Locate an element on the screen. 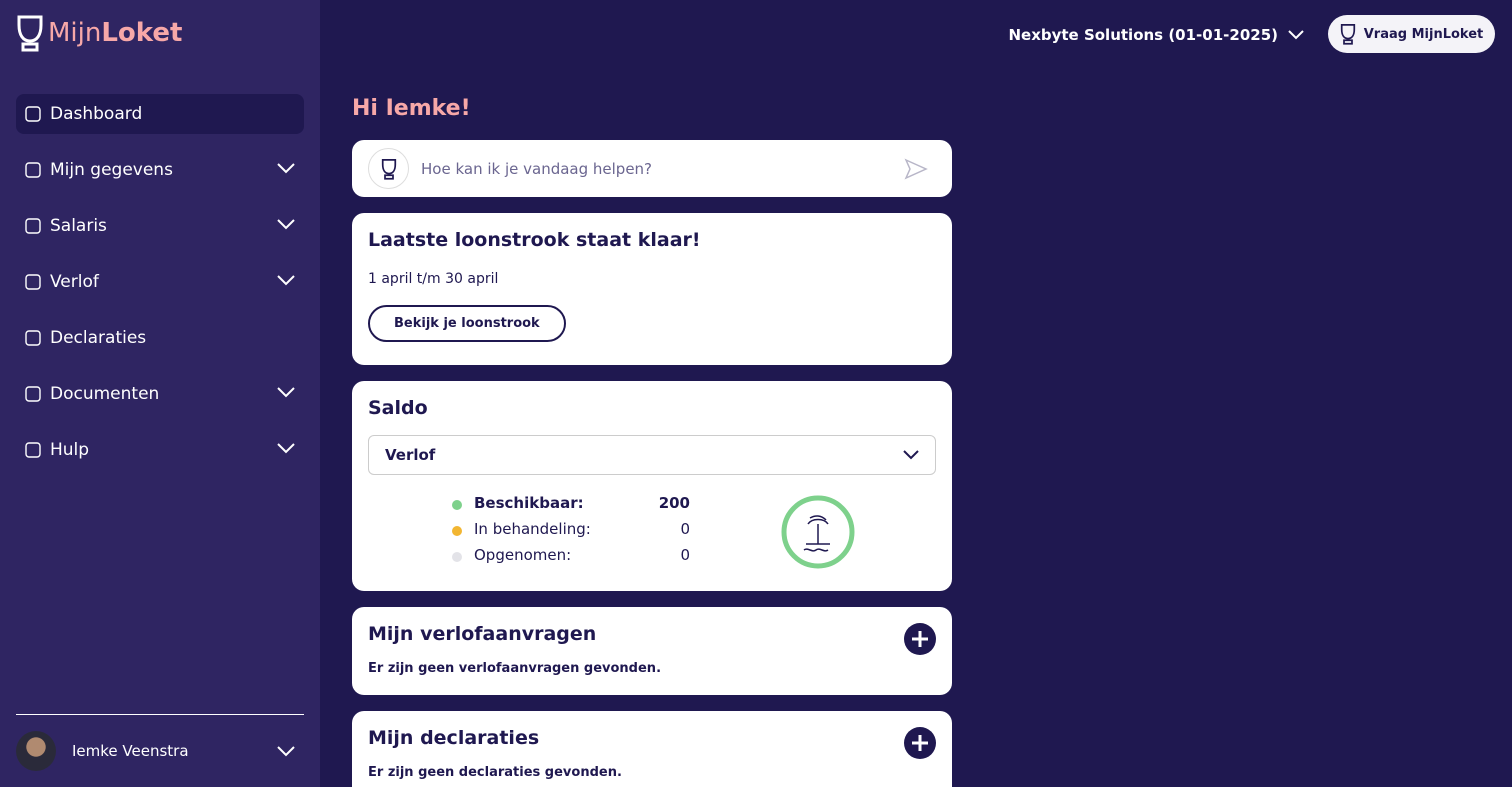 The height and width of the screenshot is (787, 1512). ask-icon is located at coordinates (1347, 34).